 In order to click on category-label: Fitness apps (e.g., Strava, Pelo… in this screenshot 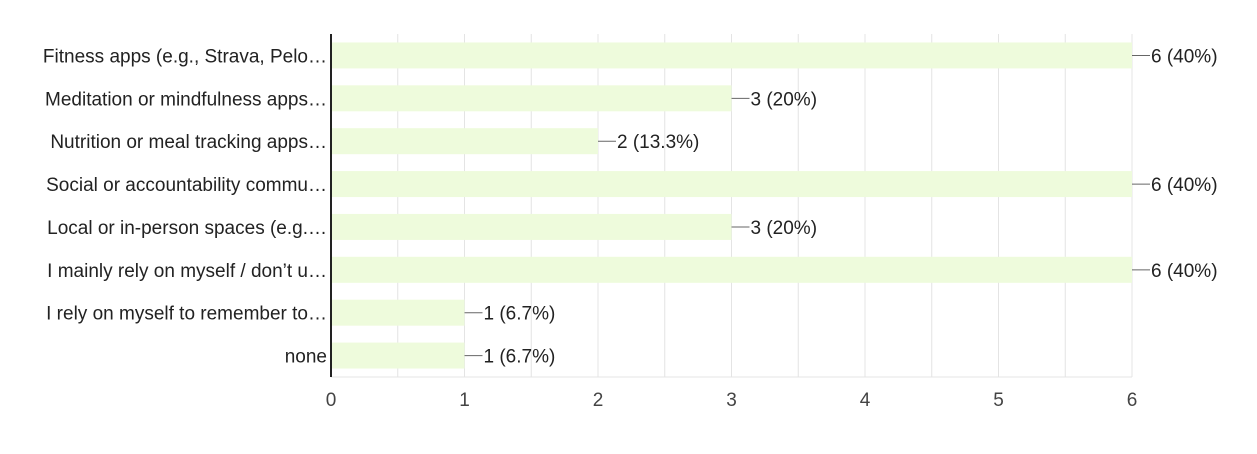, I will do `click(185, 56)`.